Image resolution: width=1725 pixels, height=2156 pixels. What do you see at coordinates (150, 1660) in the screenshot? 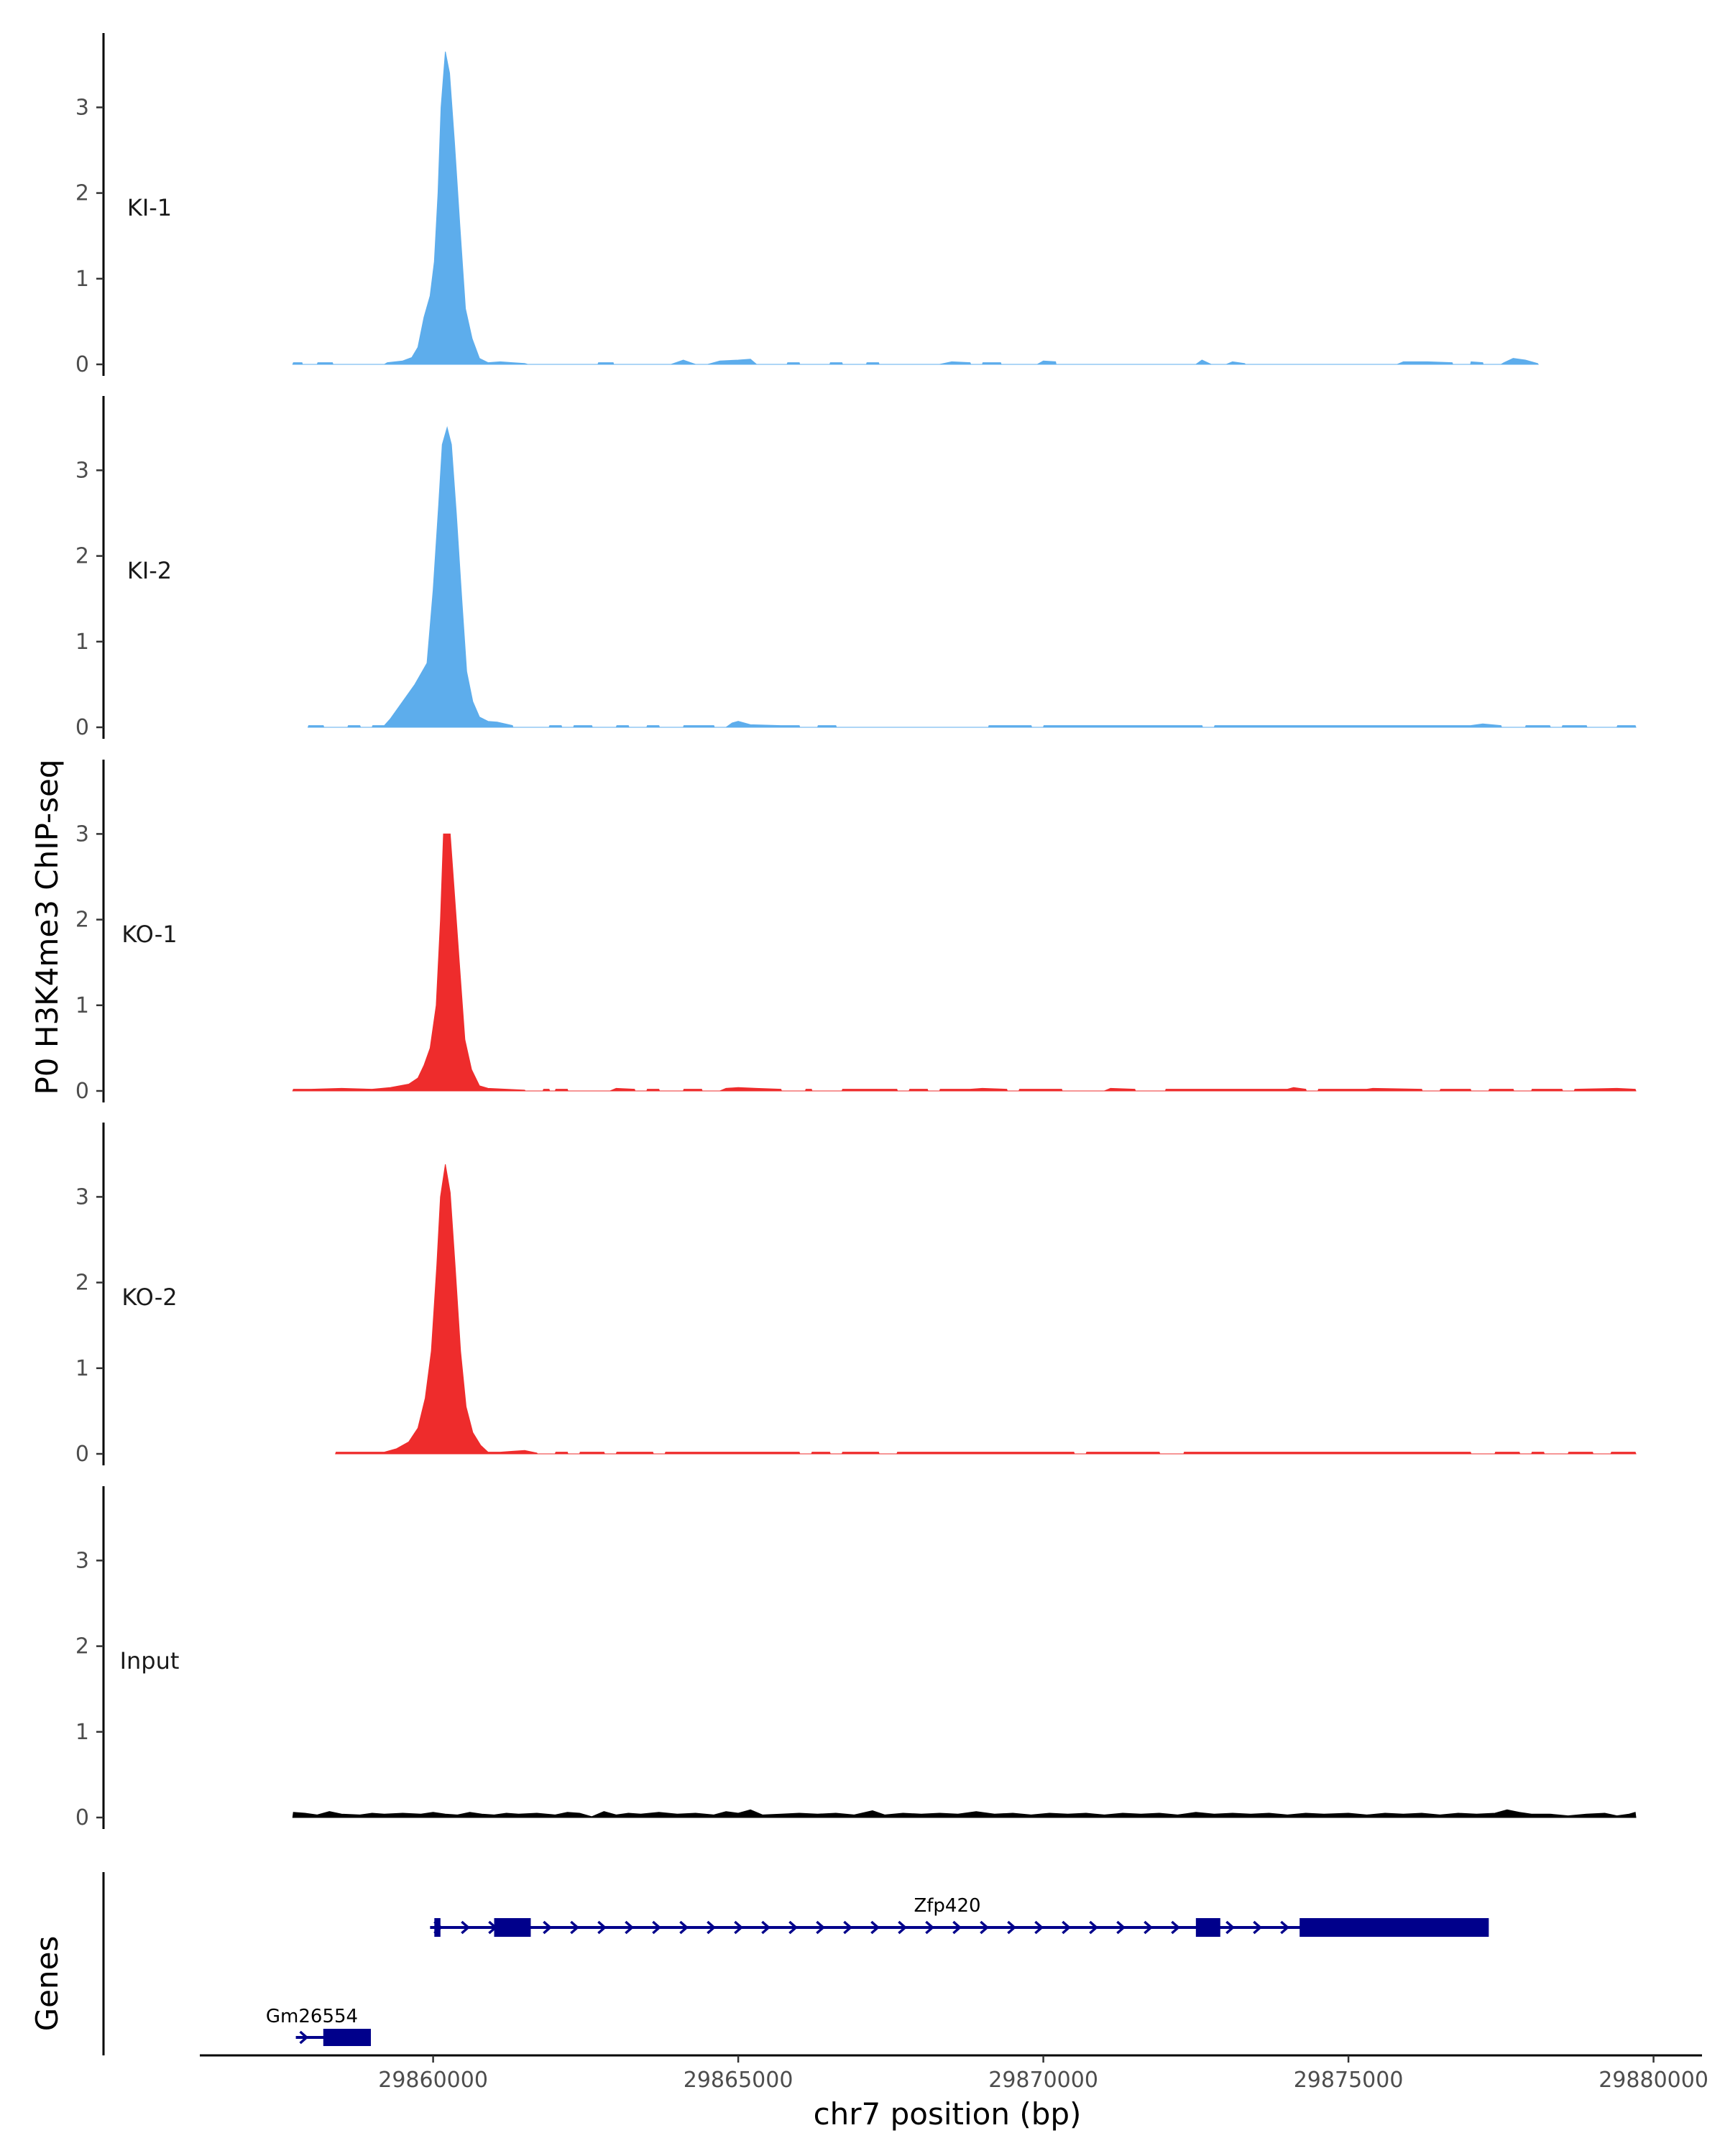
I see `track-label: Input` at bounding box center [150, 1660].